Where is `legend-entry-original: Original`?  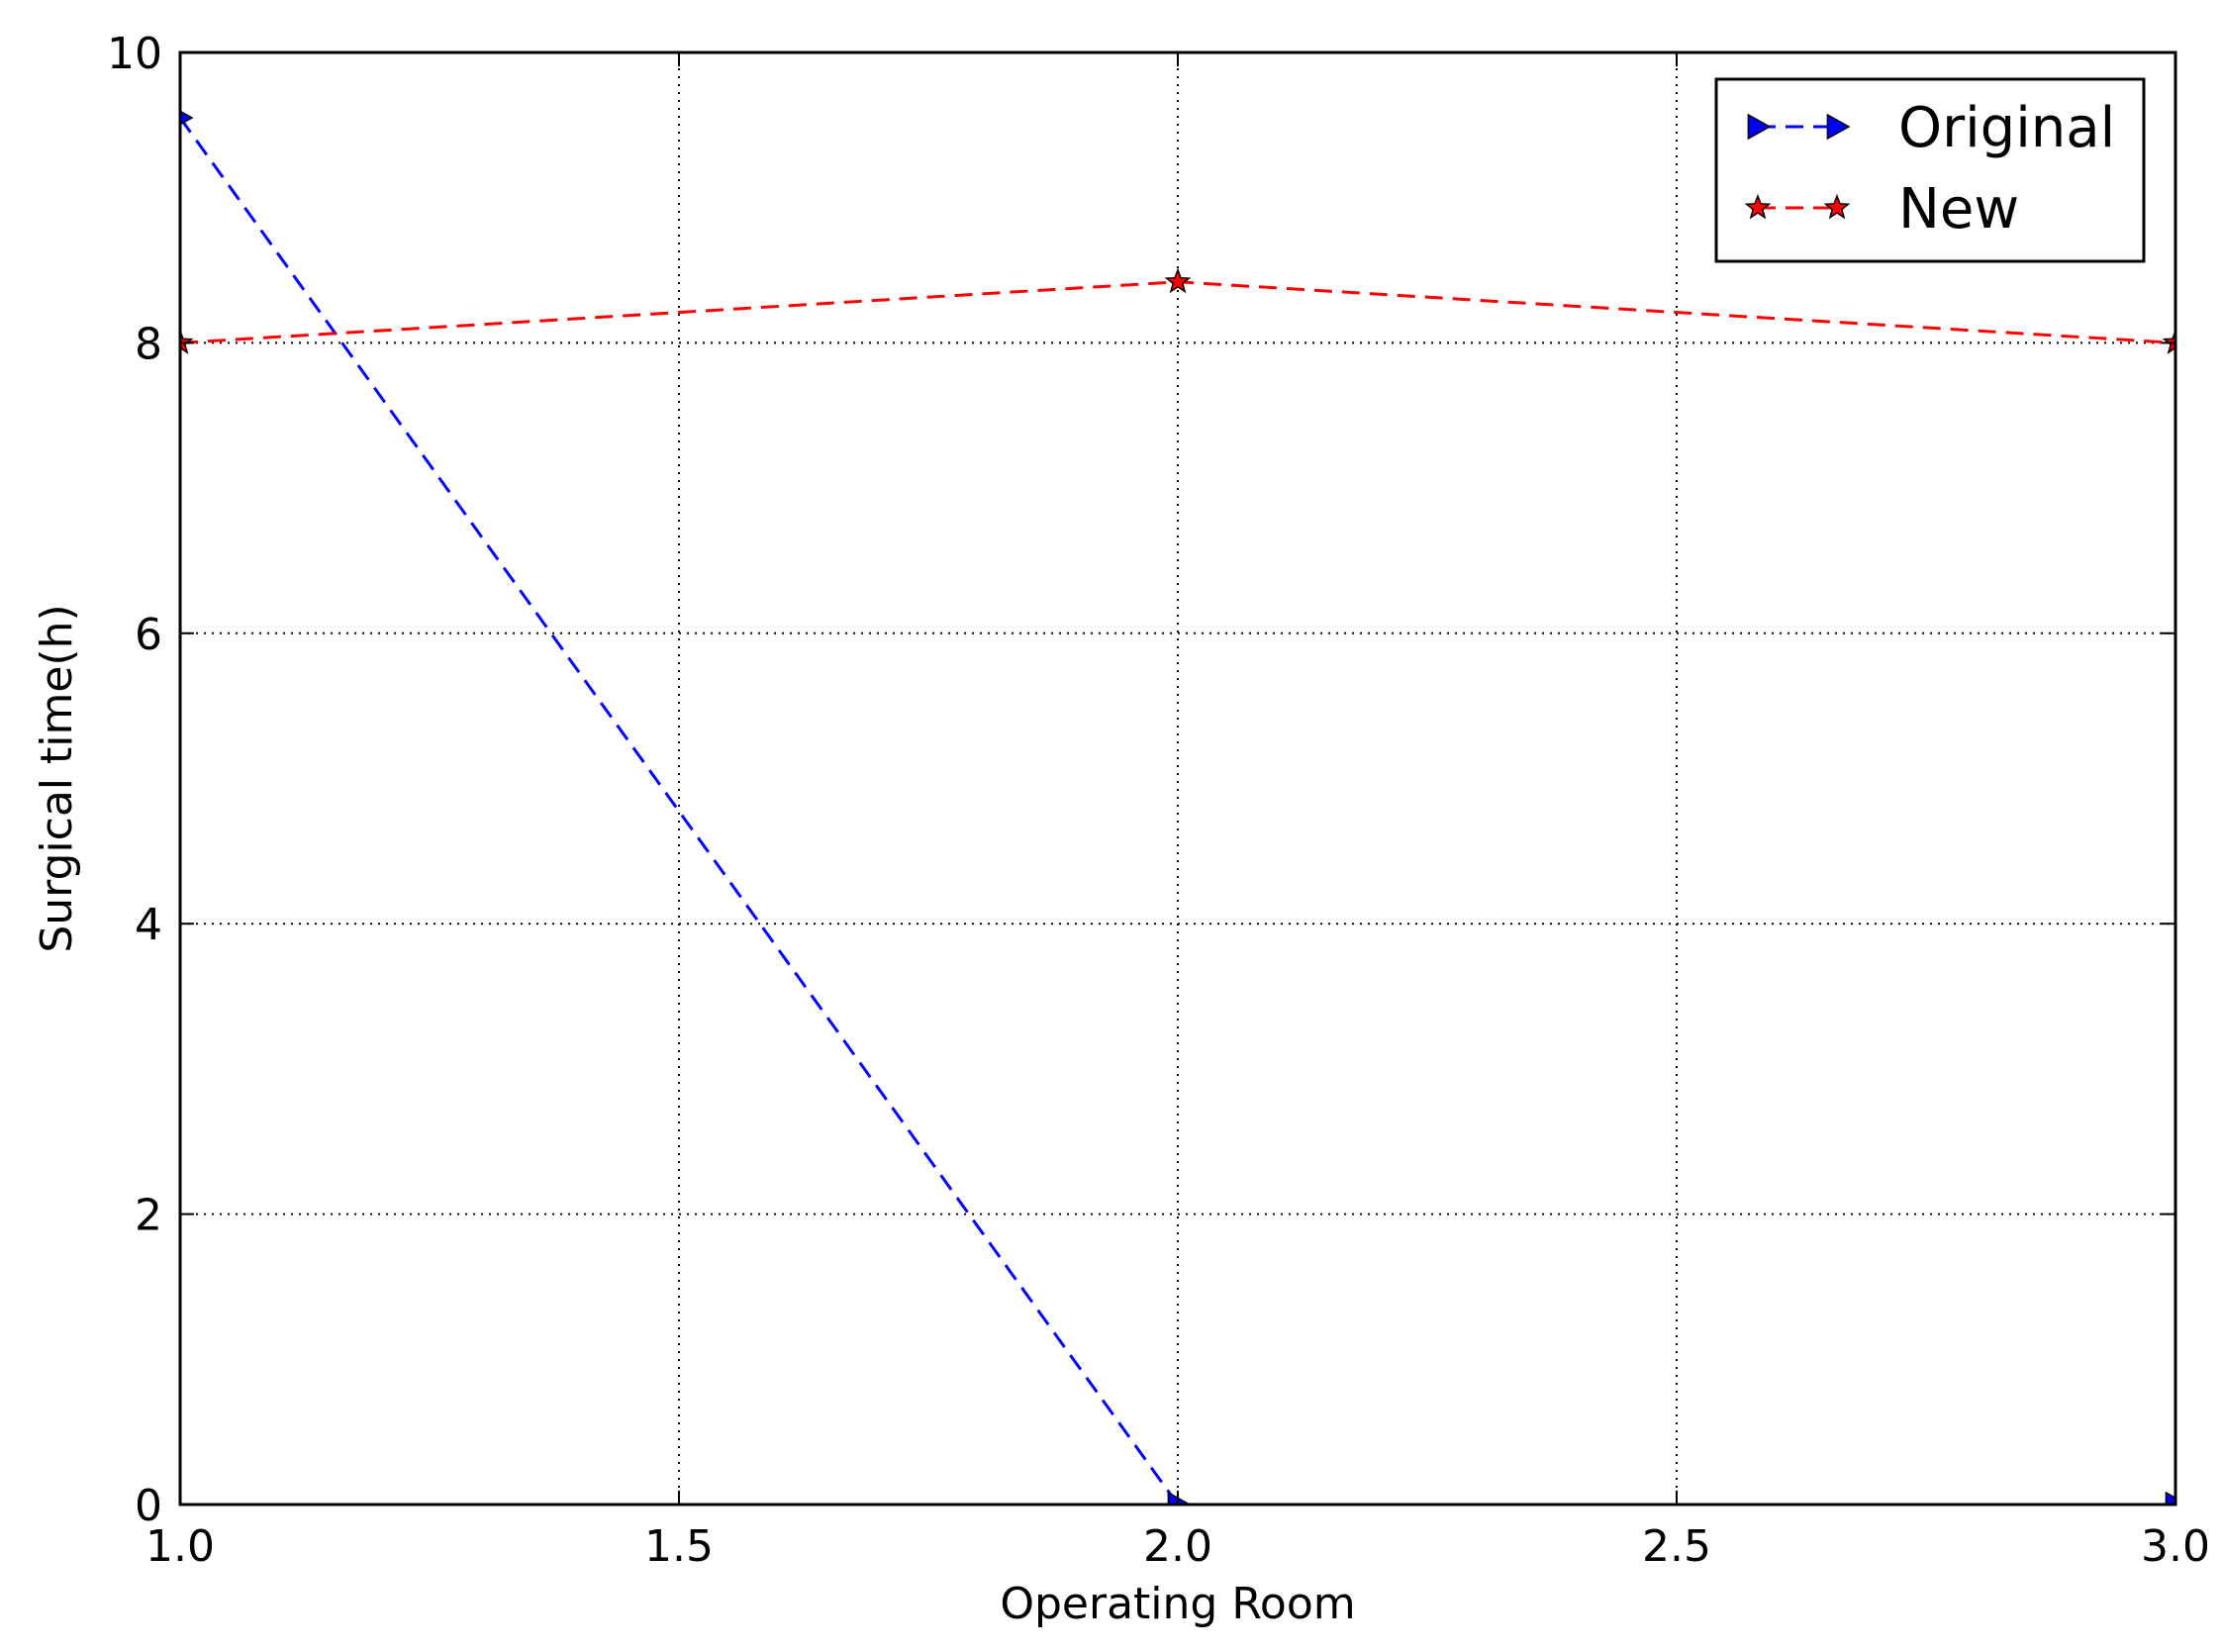
legend-entry-original: Original is located at coordinates (1931, 128).